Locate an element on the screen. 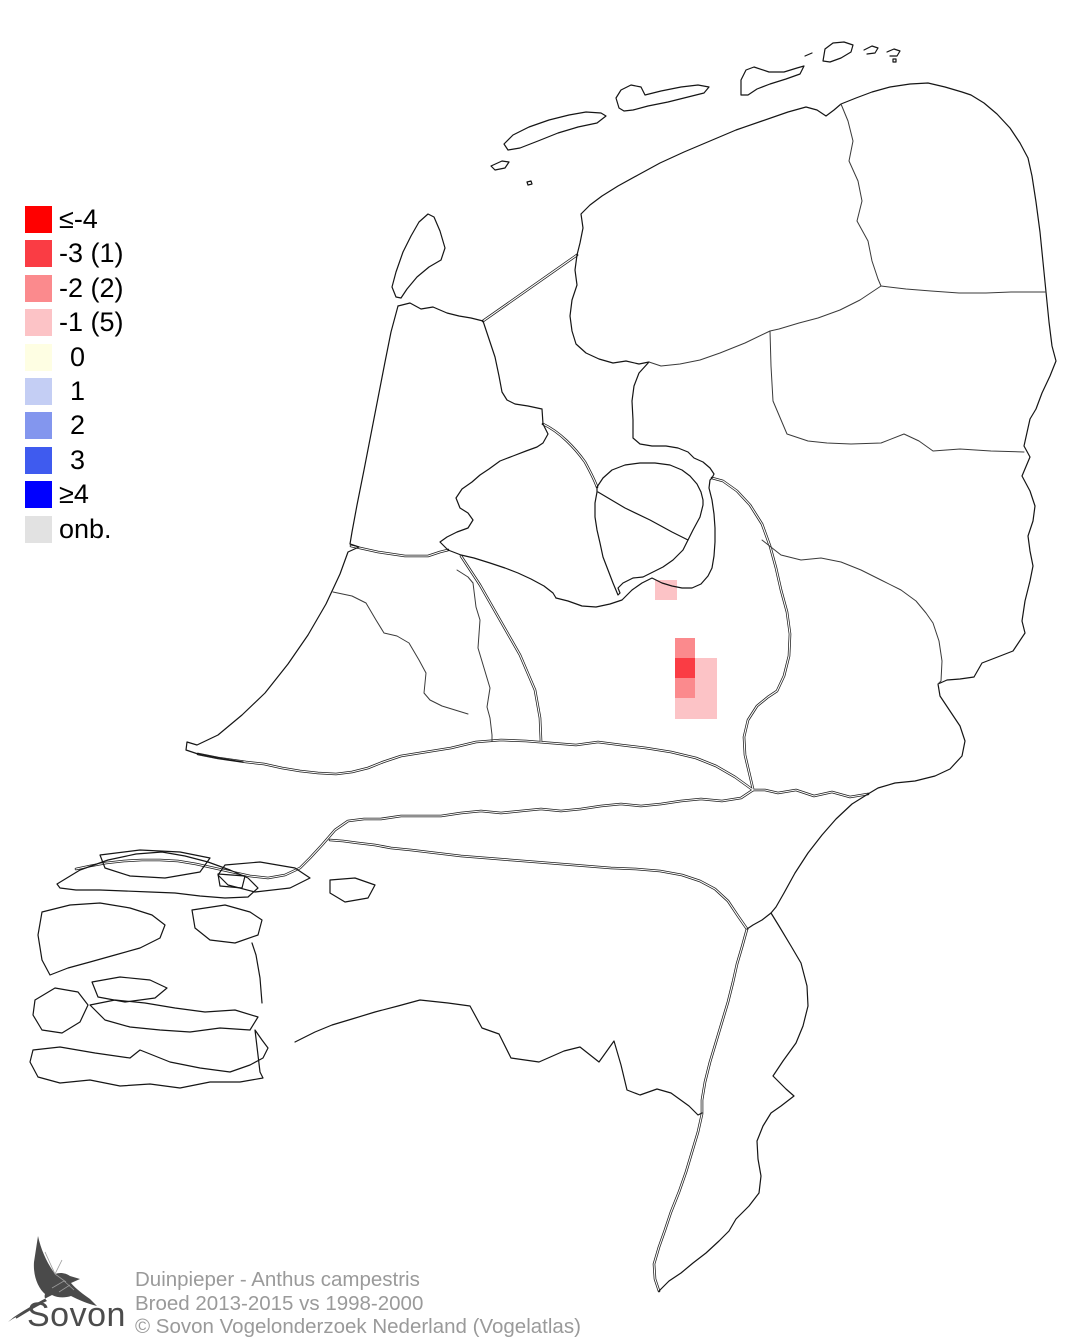 Image resolution: width=1074 pixels, height=1340 pixels. legend-label: -3 (1) is located at coordinates (91, 253).